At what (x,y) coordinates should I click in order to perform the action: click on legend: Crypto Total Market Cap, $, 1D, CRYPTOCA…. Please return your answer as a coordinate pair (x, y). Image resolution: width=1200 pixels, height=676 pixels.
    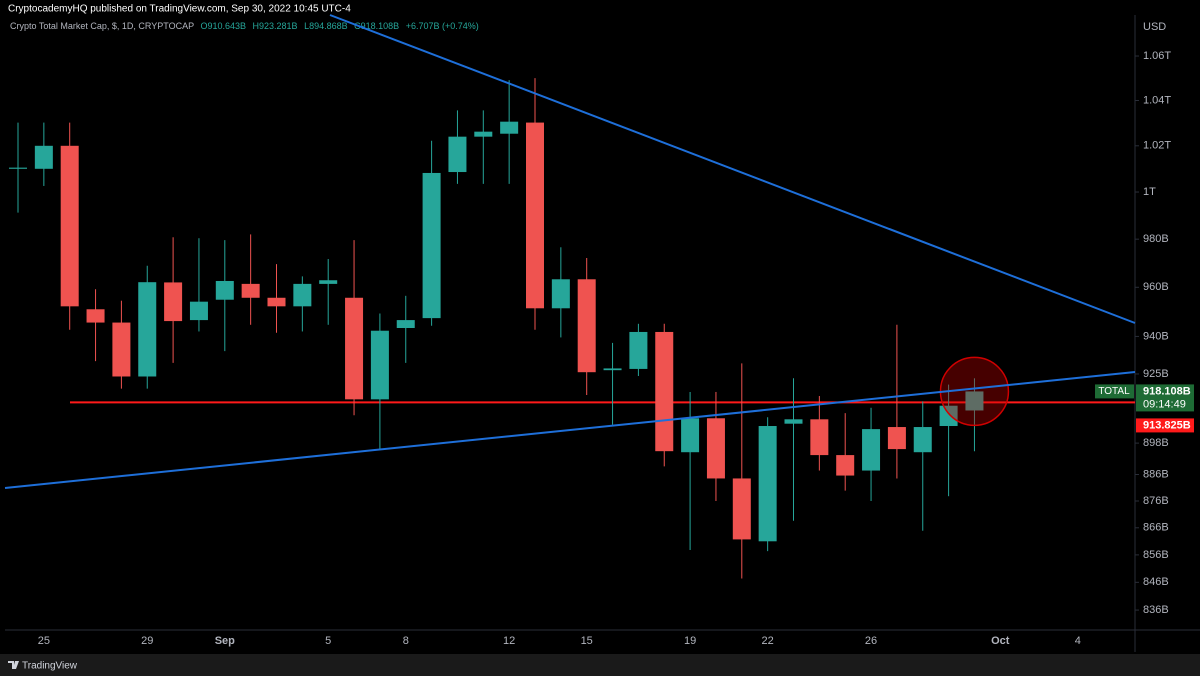
    Looking at the image, I should click on (244, 26).